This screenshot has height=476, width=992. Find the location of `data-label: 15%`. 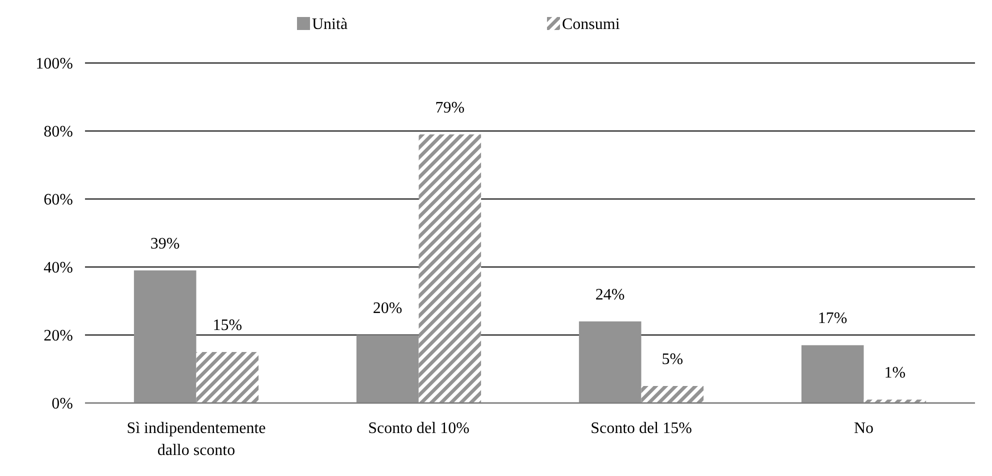

data-label: 15% is located at coordinates (227, 325).